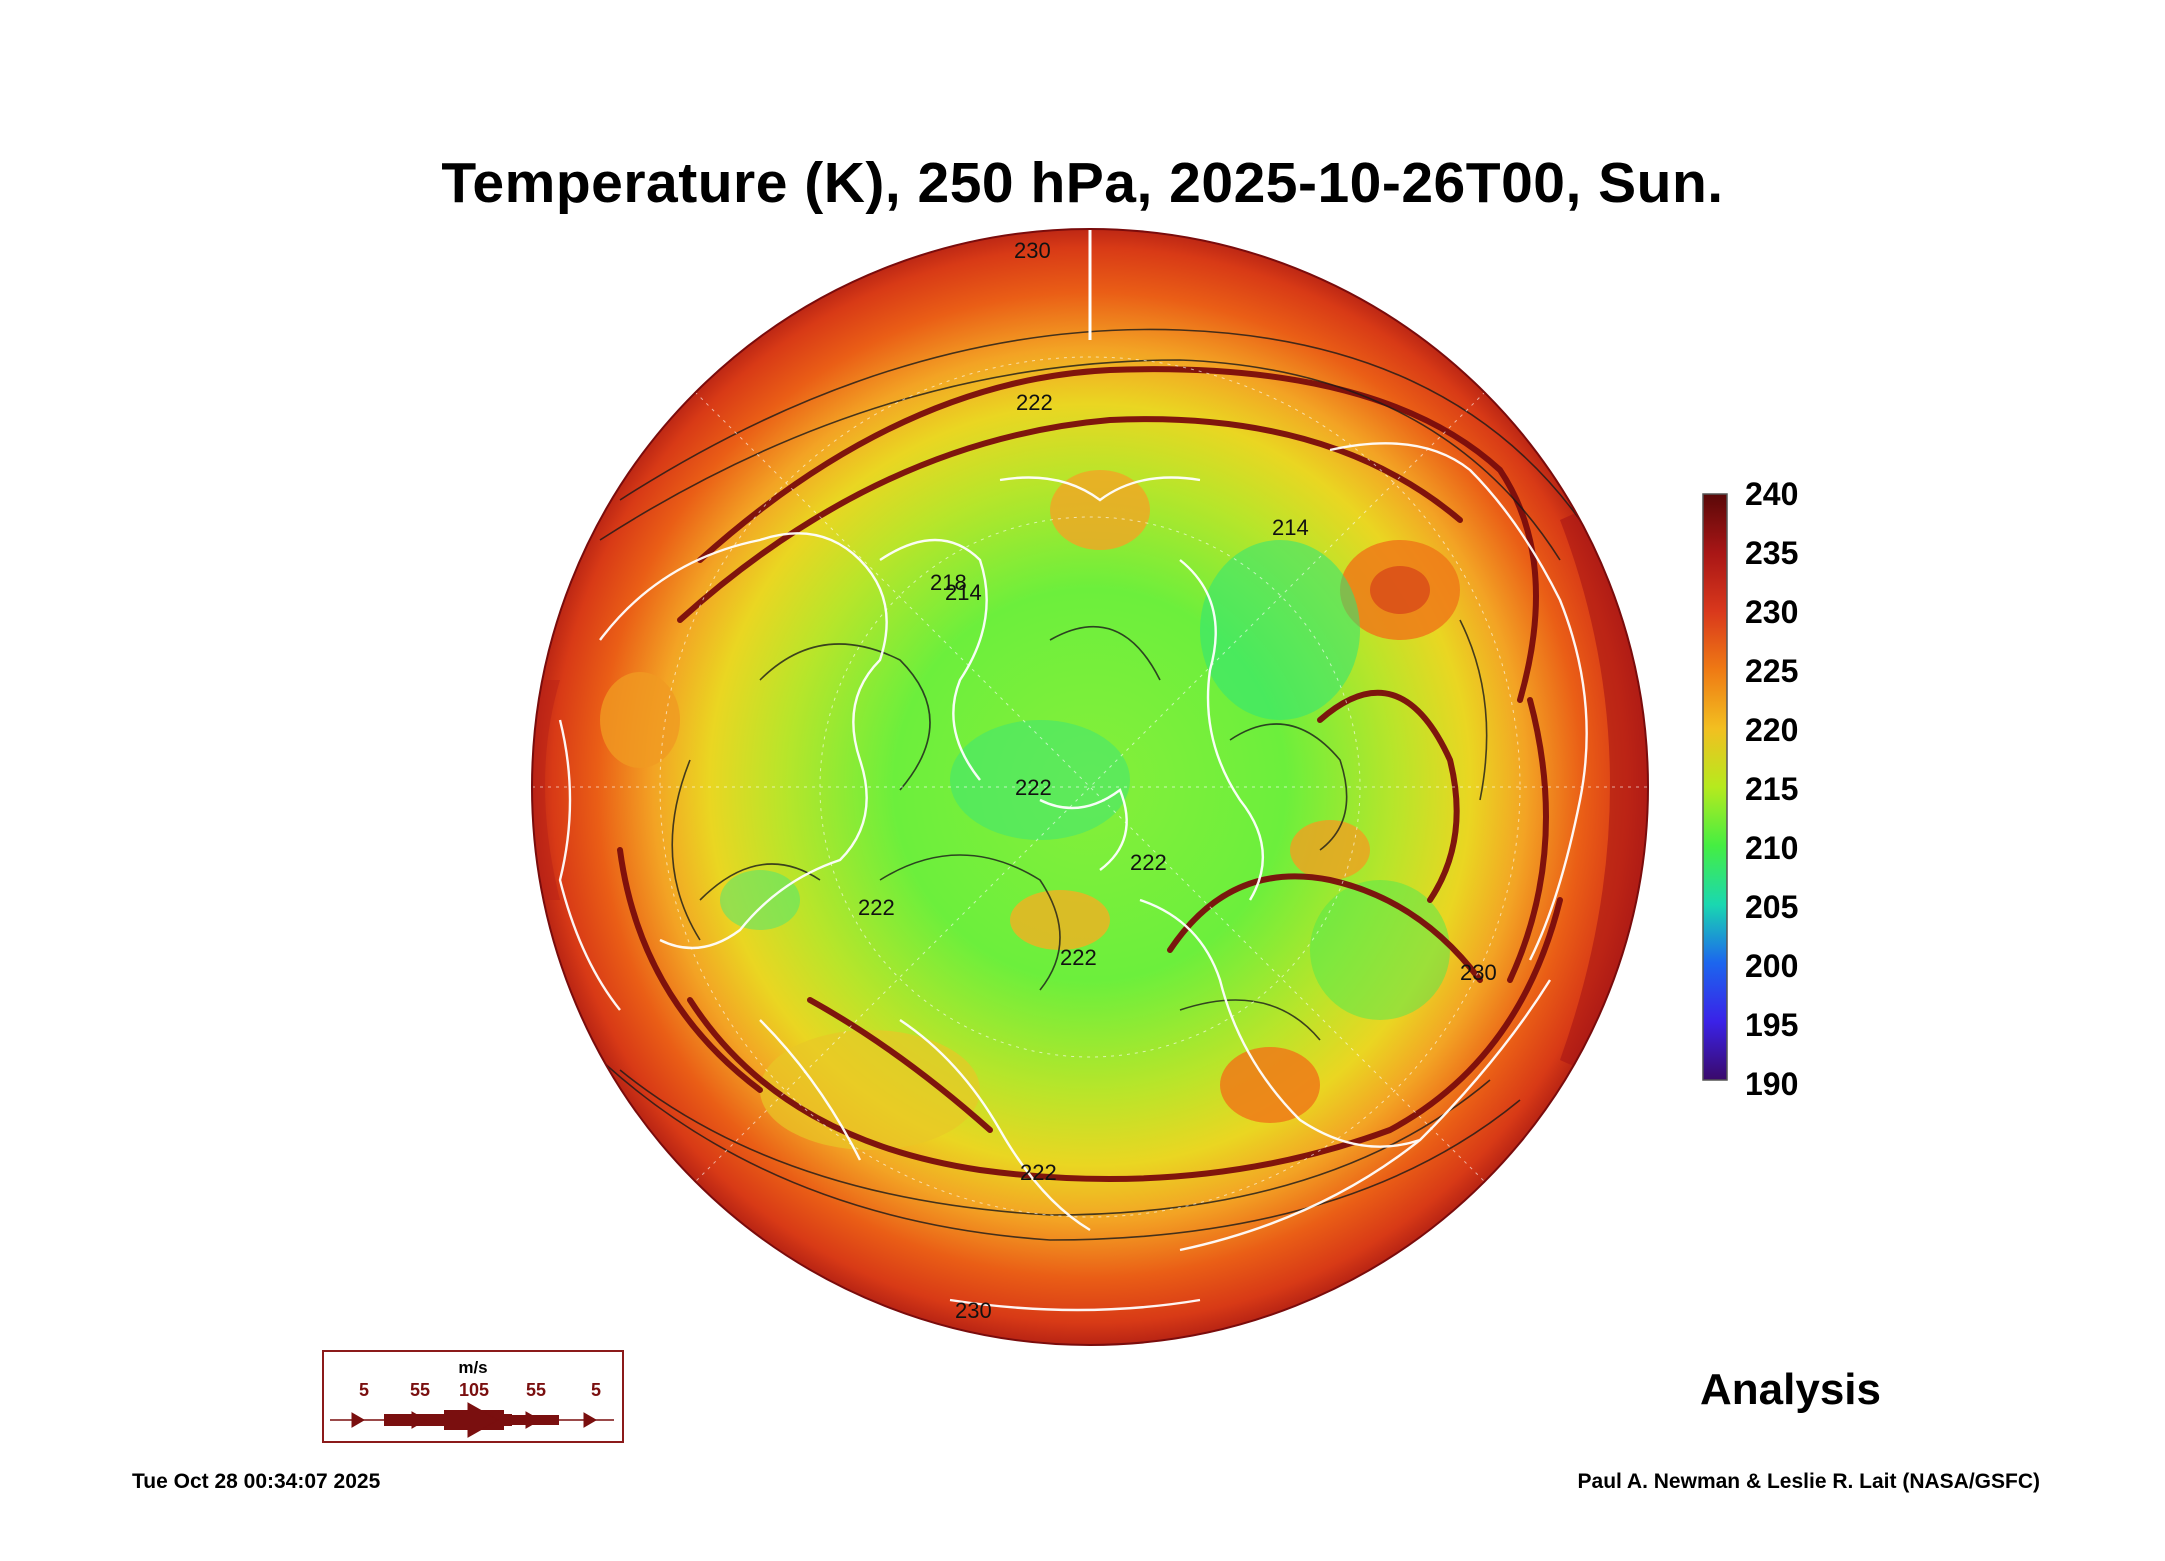 The width and height of the screenshot is (2165, 1561). Describe the element at coordinates (1772, 848) in the screenshot. I see `colorbar-label: 210` at that location.